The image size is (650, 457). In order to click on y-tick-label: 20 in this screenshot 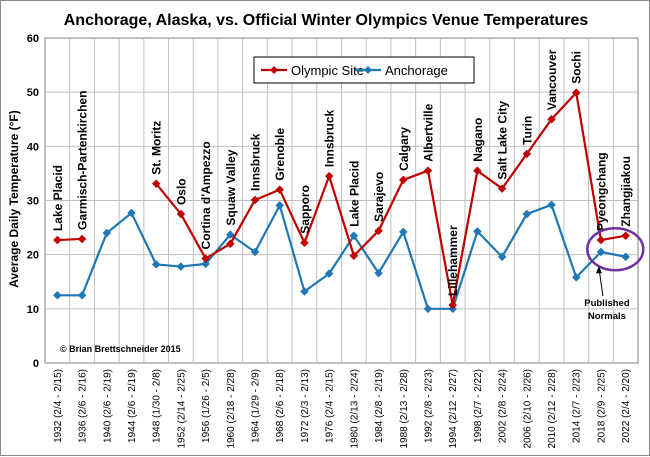, I will do `click(33, 256)`.